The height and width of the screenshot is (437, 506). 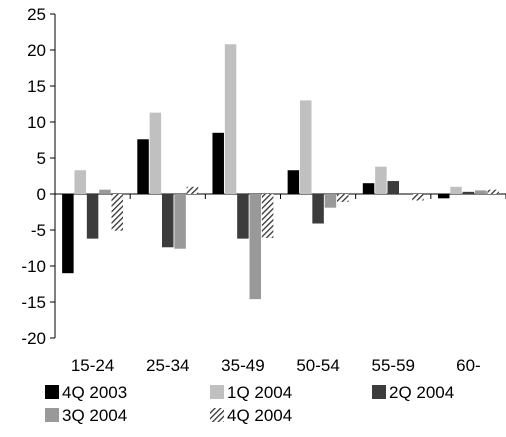 I want to click on x-tick-label: 50-54, so click(x=317, y=365).